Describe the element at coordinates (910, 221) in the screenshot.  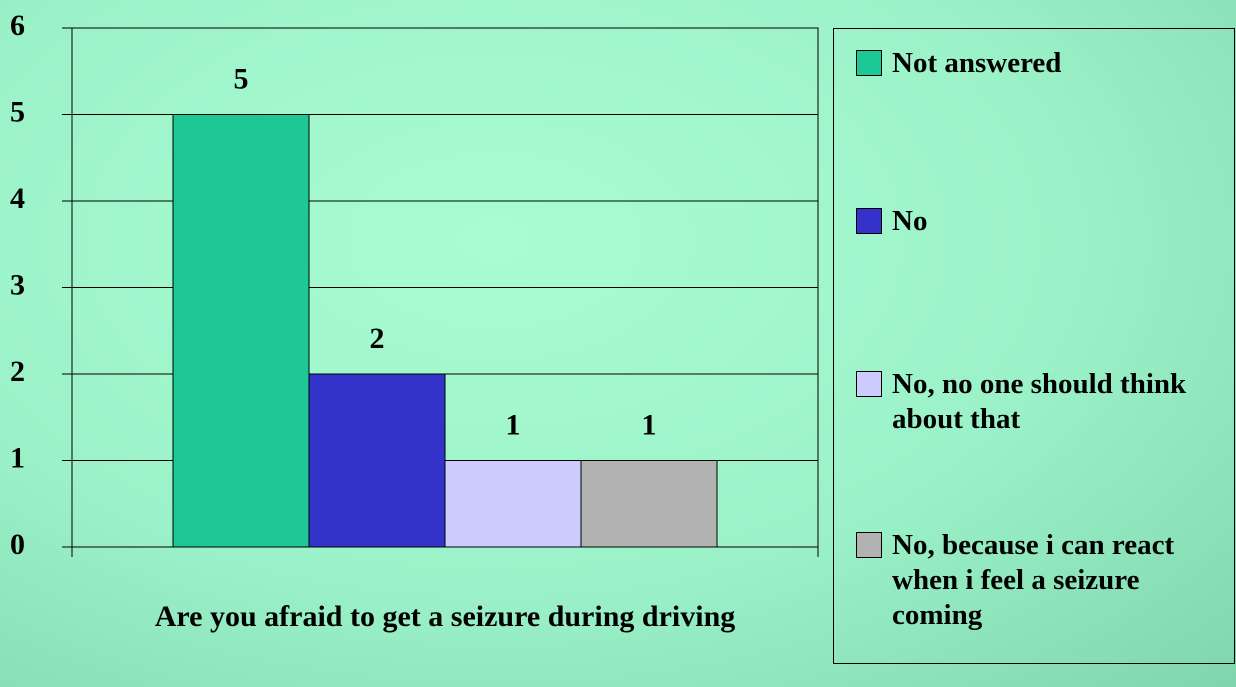
I see `legend-label: No` at that location.